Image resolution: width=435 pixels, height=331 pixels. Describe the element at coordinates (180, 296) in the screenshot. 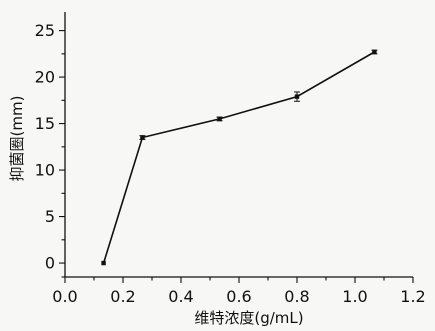

I see `x-tick-label: 0.4` at that location.